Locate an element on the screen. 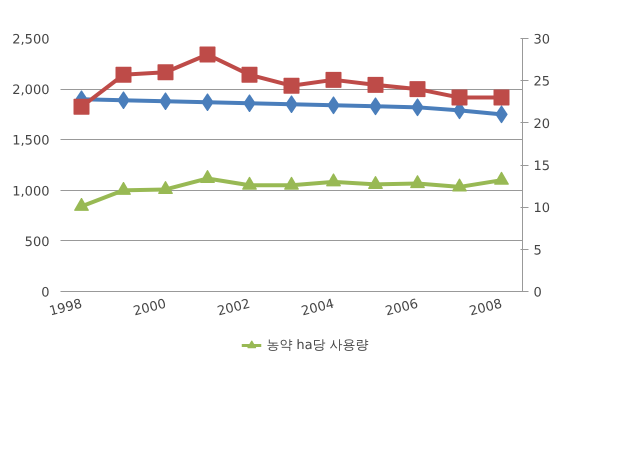  legend-label: 농약 ha당 사용량 is located at coordinates (317, 345).